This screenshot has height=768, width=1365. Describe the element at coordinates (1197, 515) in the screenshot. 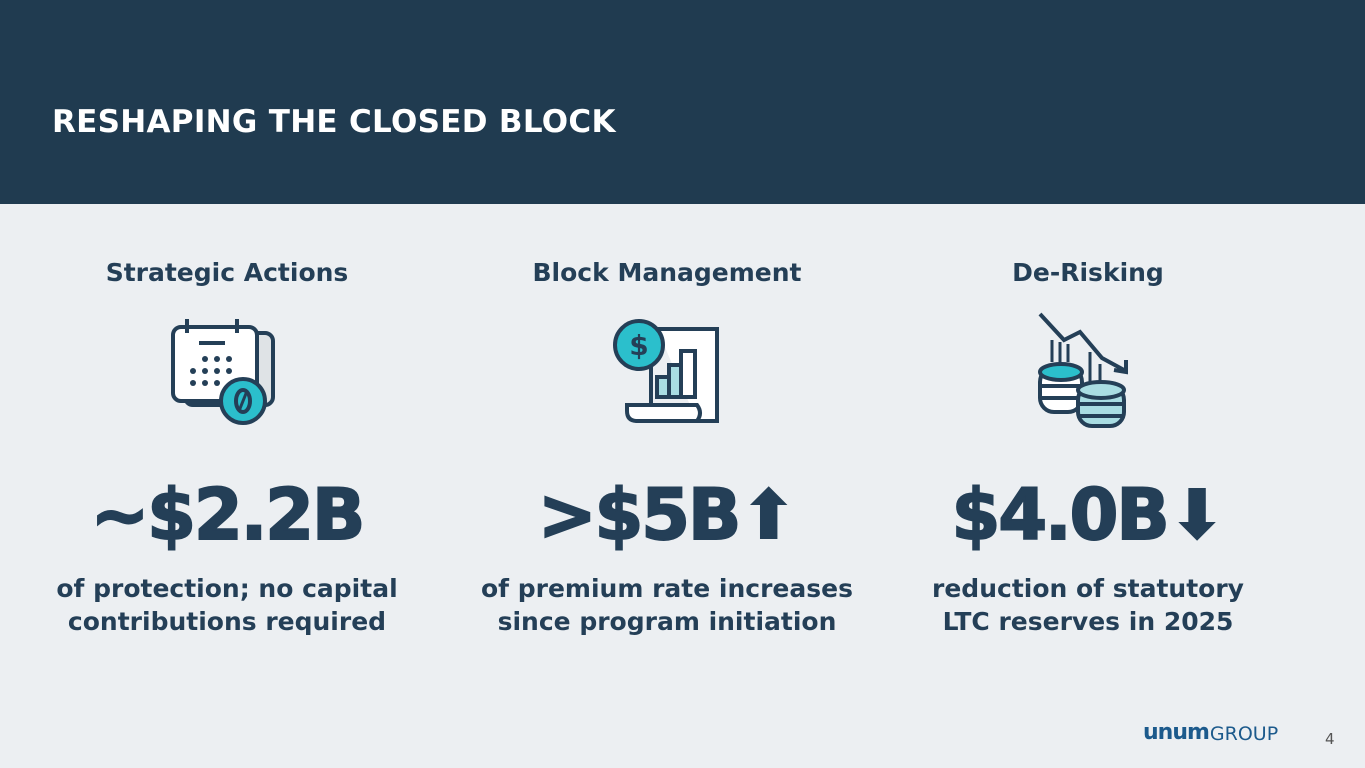

I see `arrow-down-icon: ⬇` at that location.